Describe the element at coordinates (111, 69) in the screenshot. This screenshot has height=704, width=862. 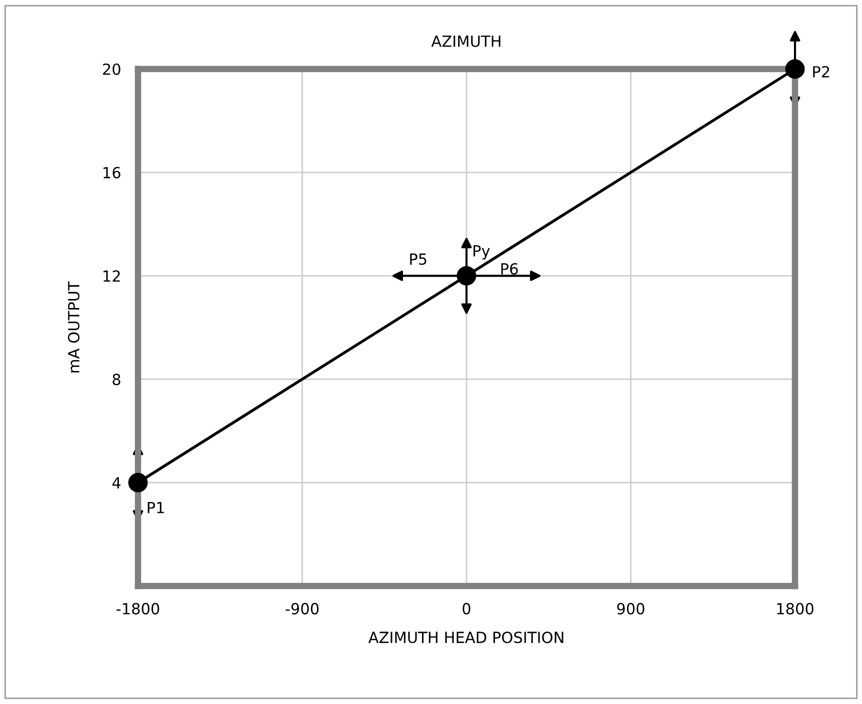
I see `y-tick-label: 20` at that location.